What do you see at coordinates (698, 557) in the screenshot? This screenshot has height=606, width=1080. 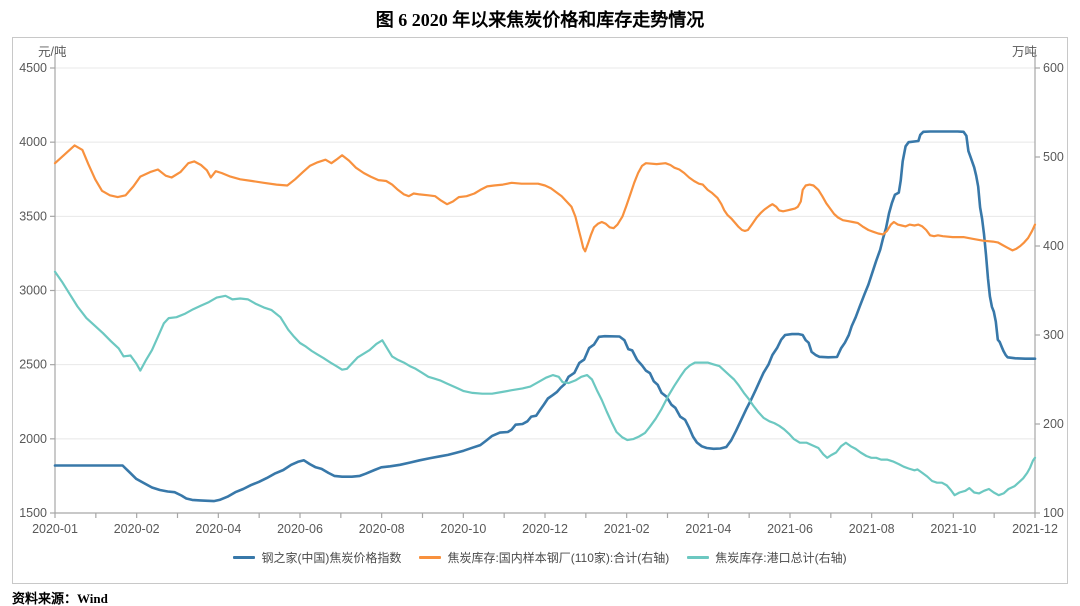 I see `legend-swatch-teal-line` at bounding box center [698, 557].